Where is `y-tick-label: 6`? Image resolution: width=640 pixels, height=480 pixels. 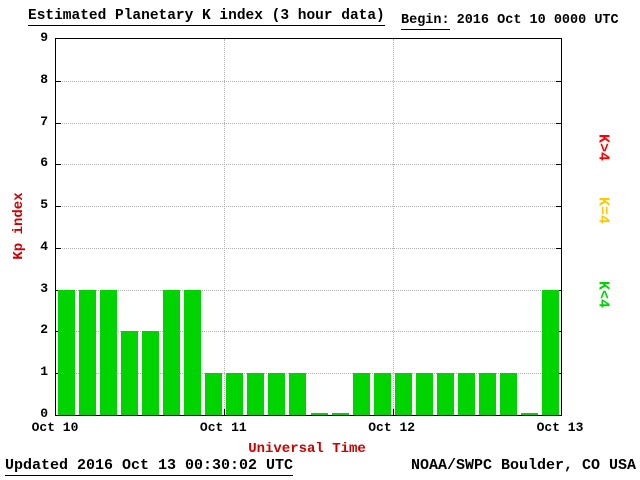 y-tick-label: 6 is located at coordinates (44, 163).